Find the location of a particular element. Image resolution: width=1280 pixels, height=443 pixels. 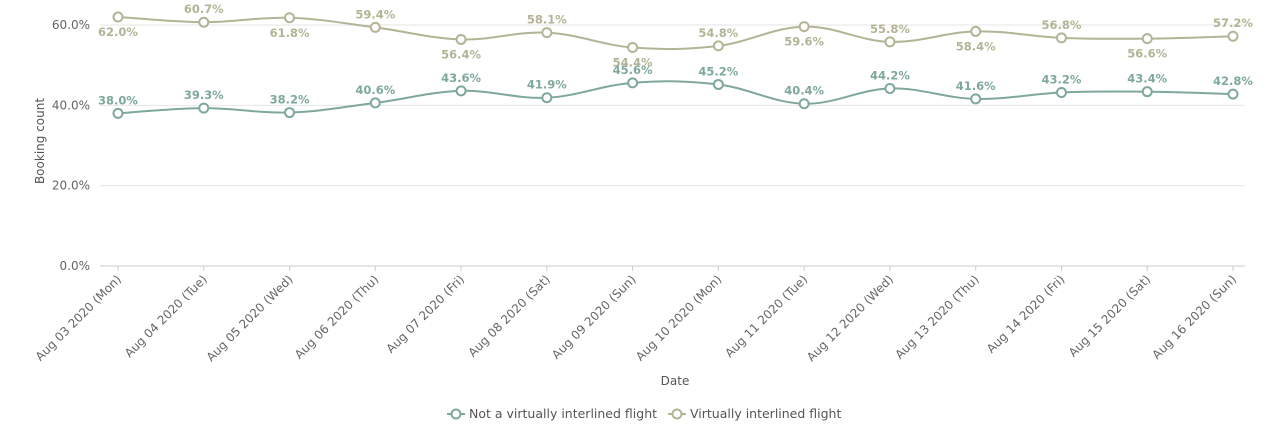

legend-item: Not a virtually interlined flight is located at coordinates (552, 413).